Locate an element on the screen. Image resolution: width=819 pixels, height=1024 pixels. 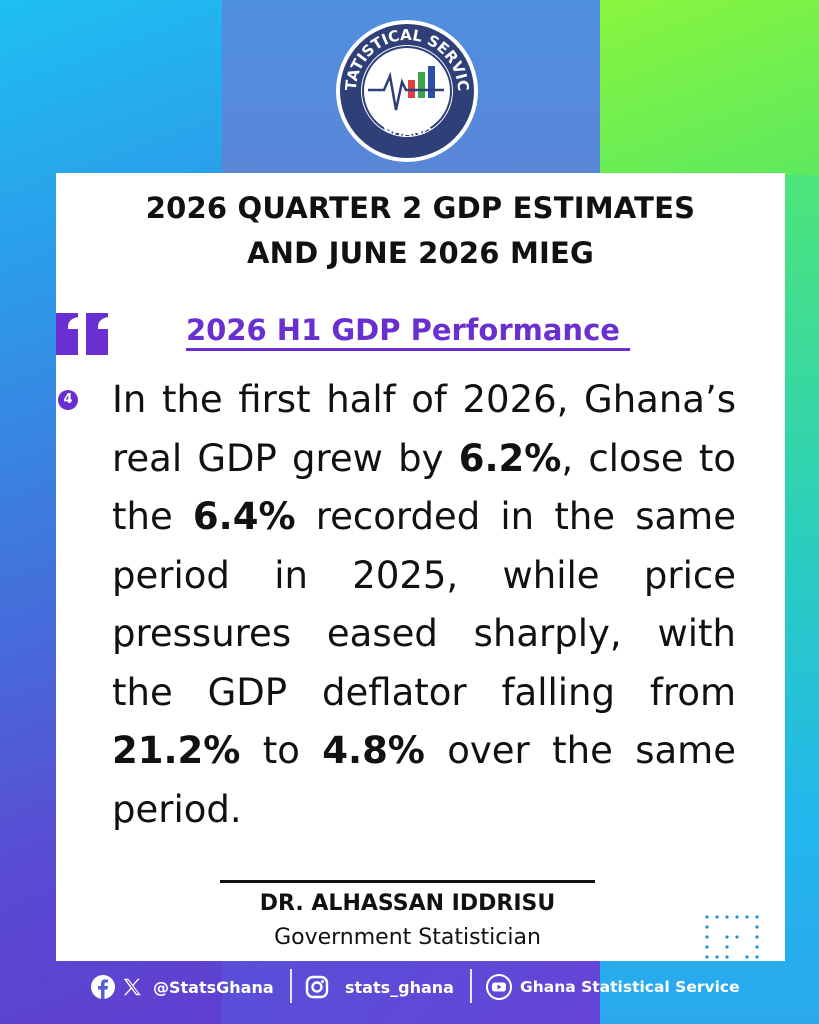
text-segment: , close to the is located at coordinates (424, 487).